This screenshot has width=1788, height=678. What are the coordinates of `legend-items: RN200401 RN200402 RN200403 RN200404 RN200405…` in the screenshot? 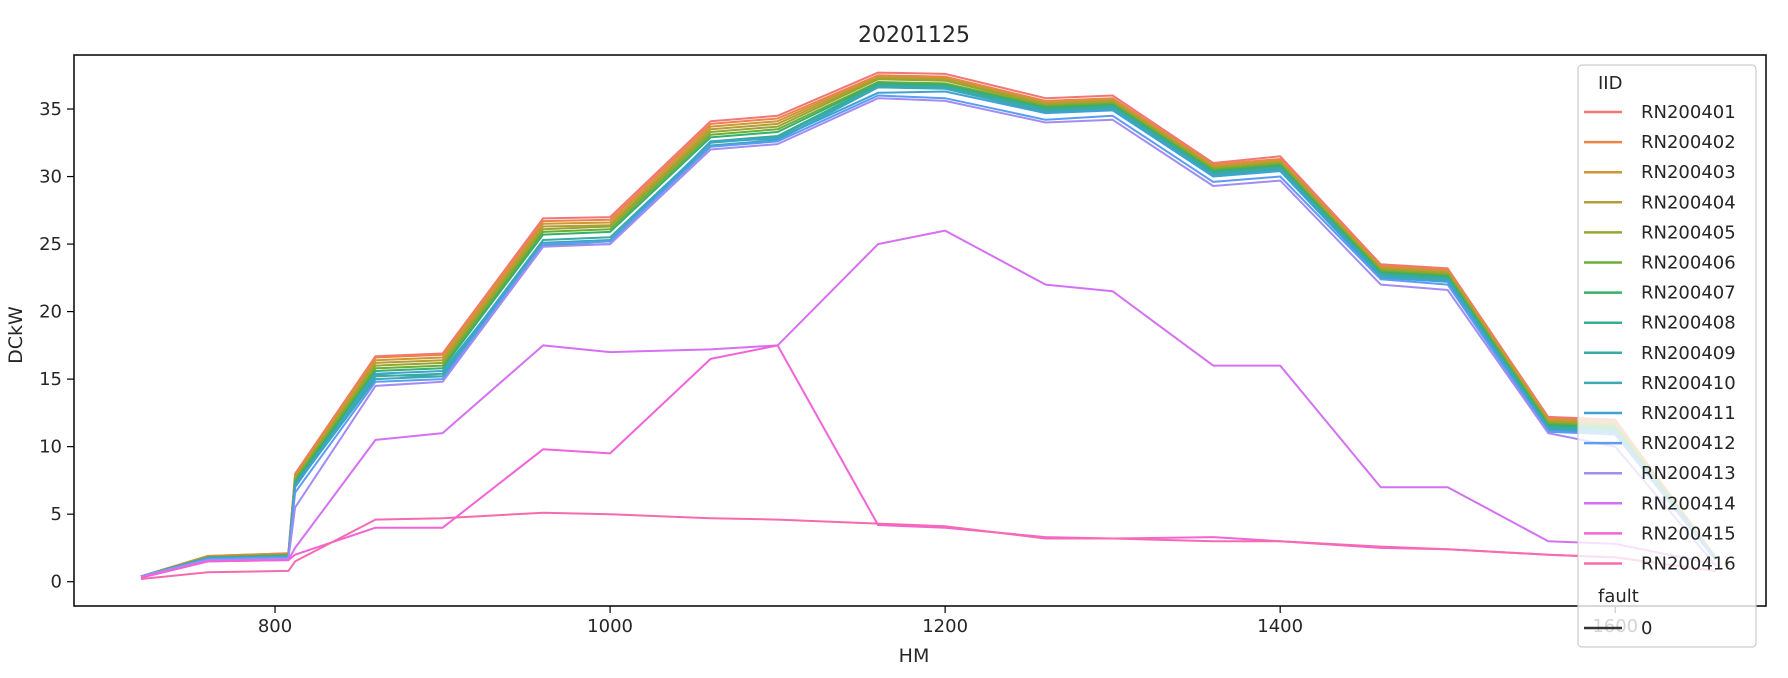 It's located at (1660, 338).